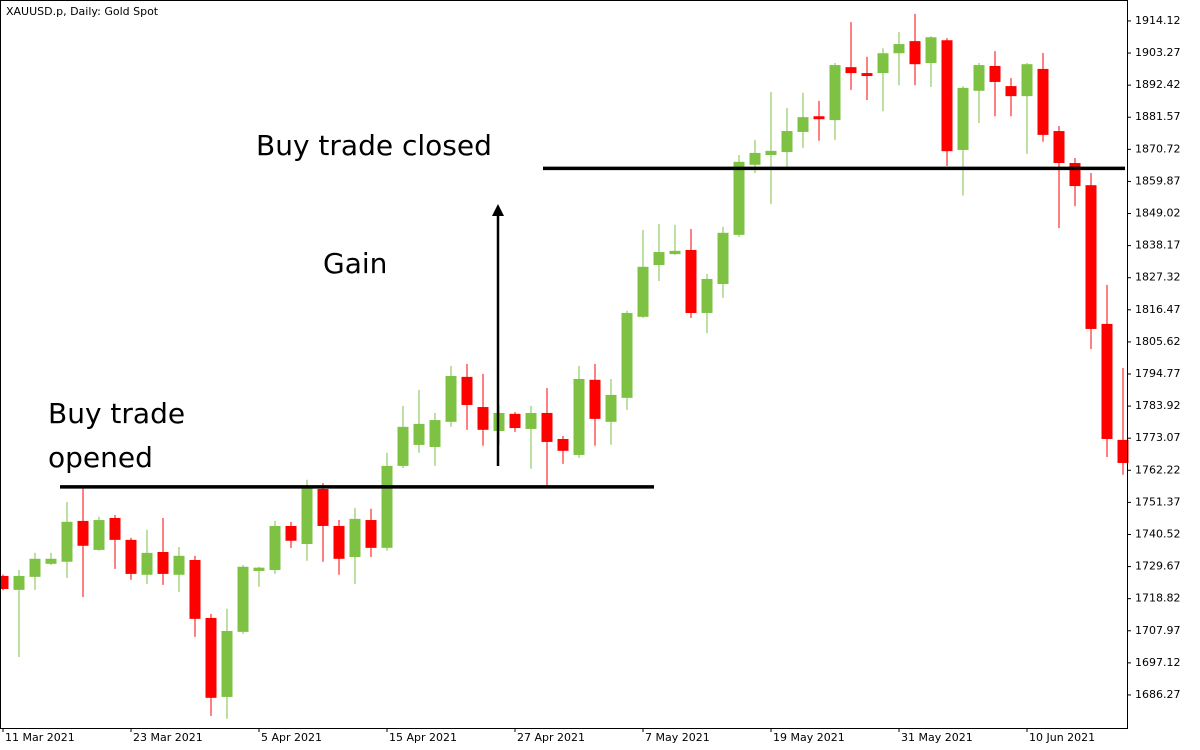 The height and width of the screenshot is (750, 1200). I want to click on y-tick-label: 1740.52, so click(1158, 533).